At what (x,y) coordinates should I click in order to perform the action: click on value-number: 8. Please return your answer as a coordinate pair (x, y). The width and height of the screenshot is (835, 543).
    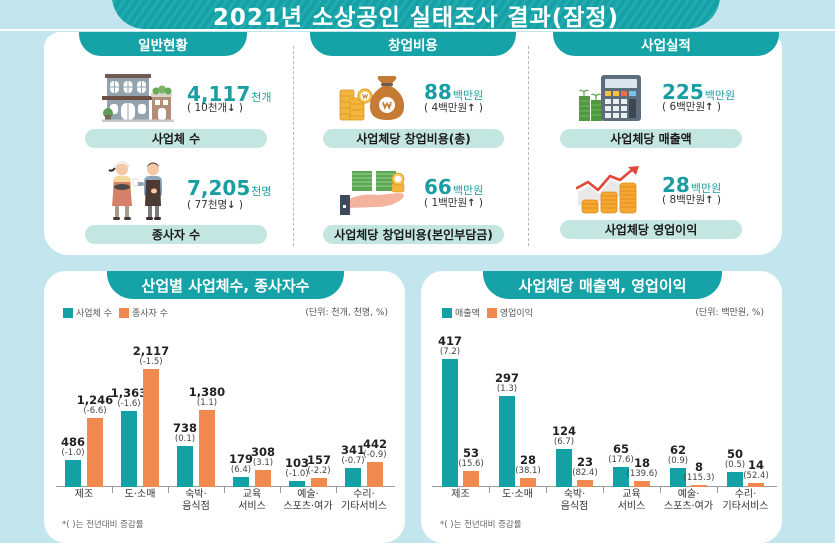
    Looking at the image, I should click on (698, 466).